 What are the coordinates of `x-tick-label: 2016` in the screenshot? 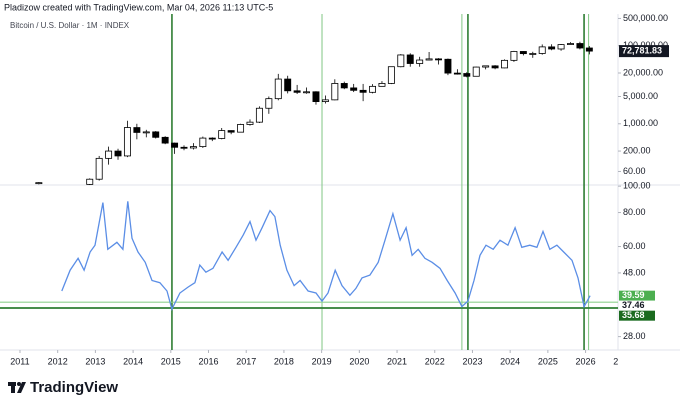 It's located at (208, 361).